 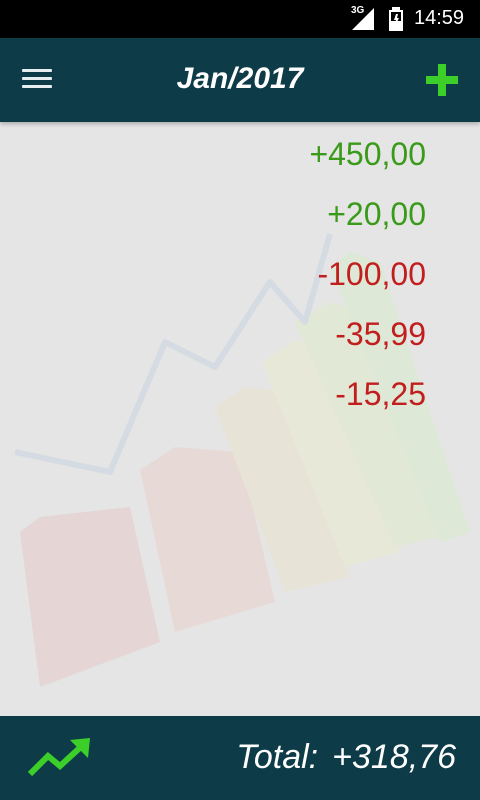 What do you see at coordinates (277, 757) in the screenshot?
I see `total-label: Total:` at bounding box center [277, 757].